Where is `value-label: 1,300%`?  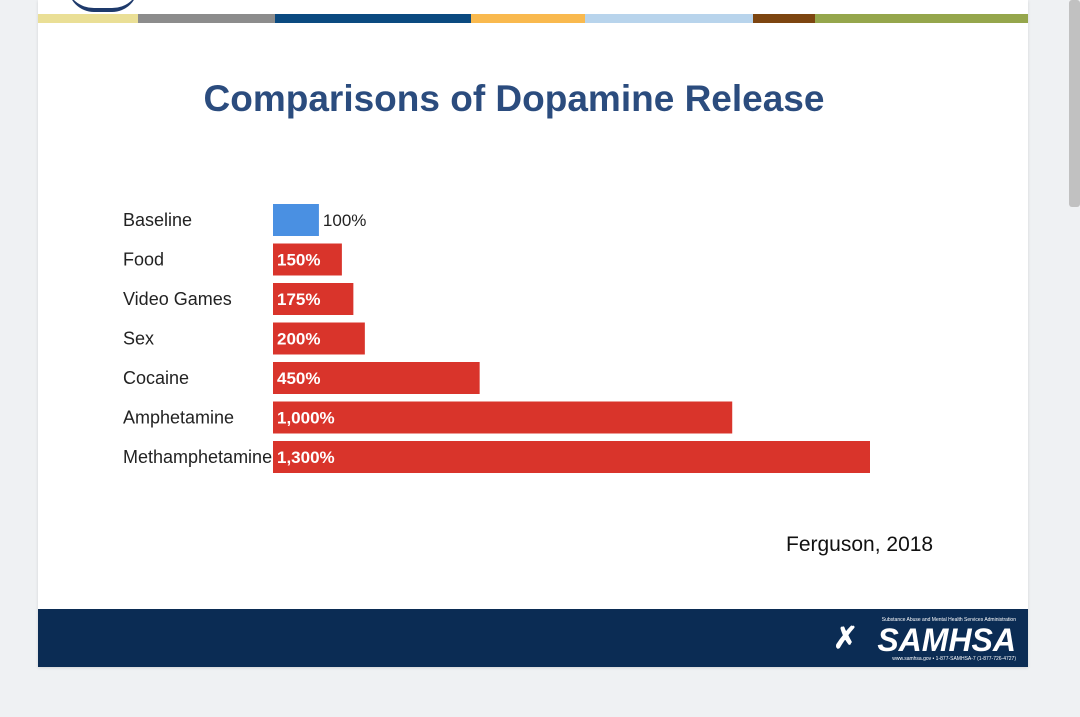
value-label: 1,300% is located at coordinates (306, 457).